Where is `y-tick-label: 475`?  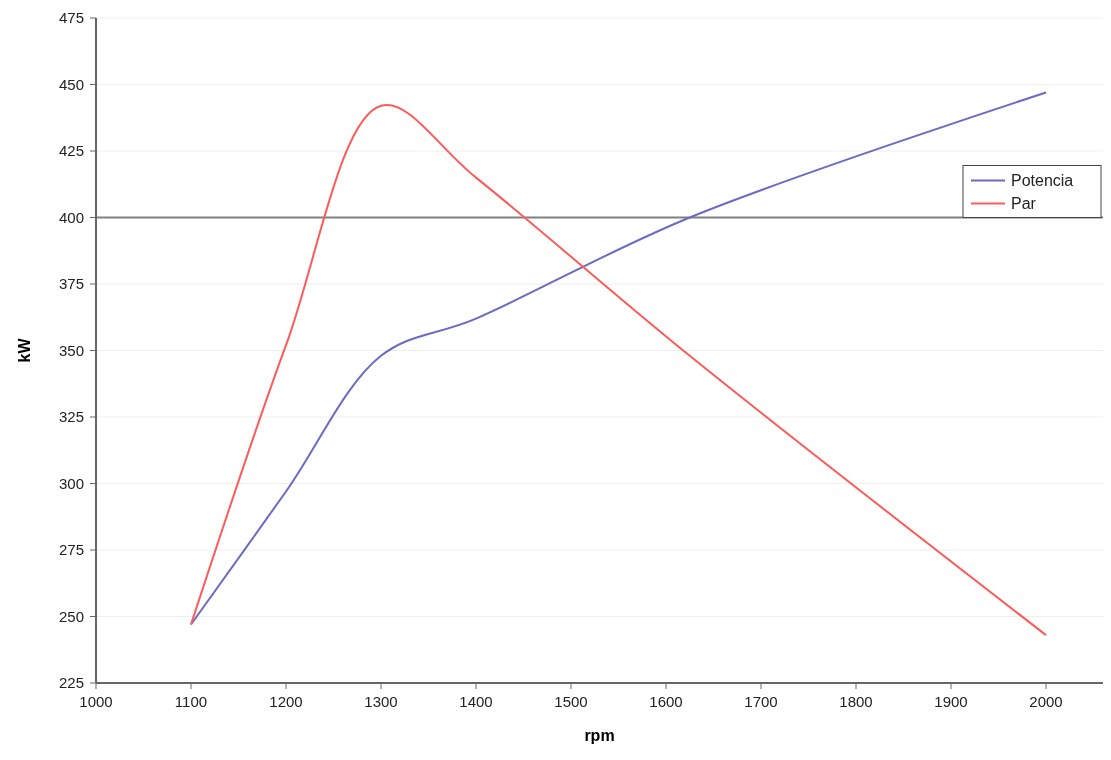
y-tick-label: 475 is located at coordinates (71, 17).